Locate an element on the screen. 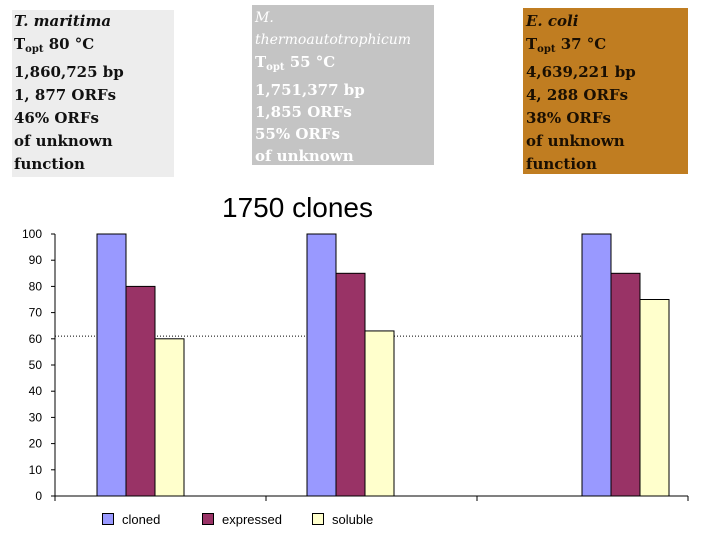 Image resolution: width=720 pixels, height=540 pixels. y-tick-label: 100 is located at coordinates (32, 234).